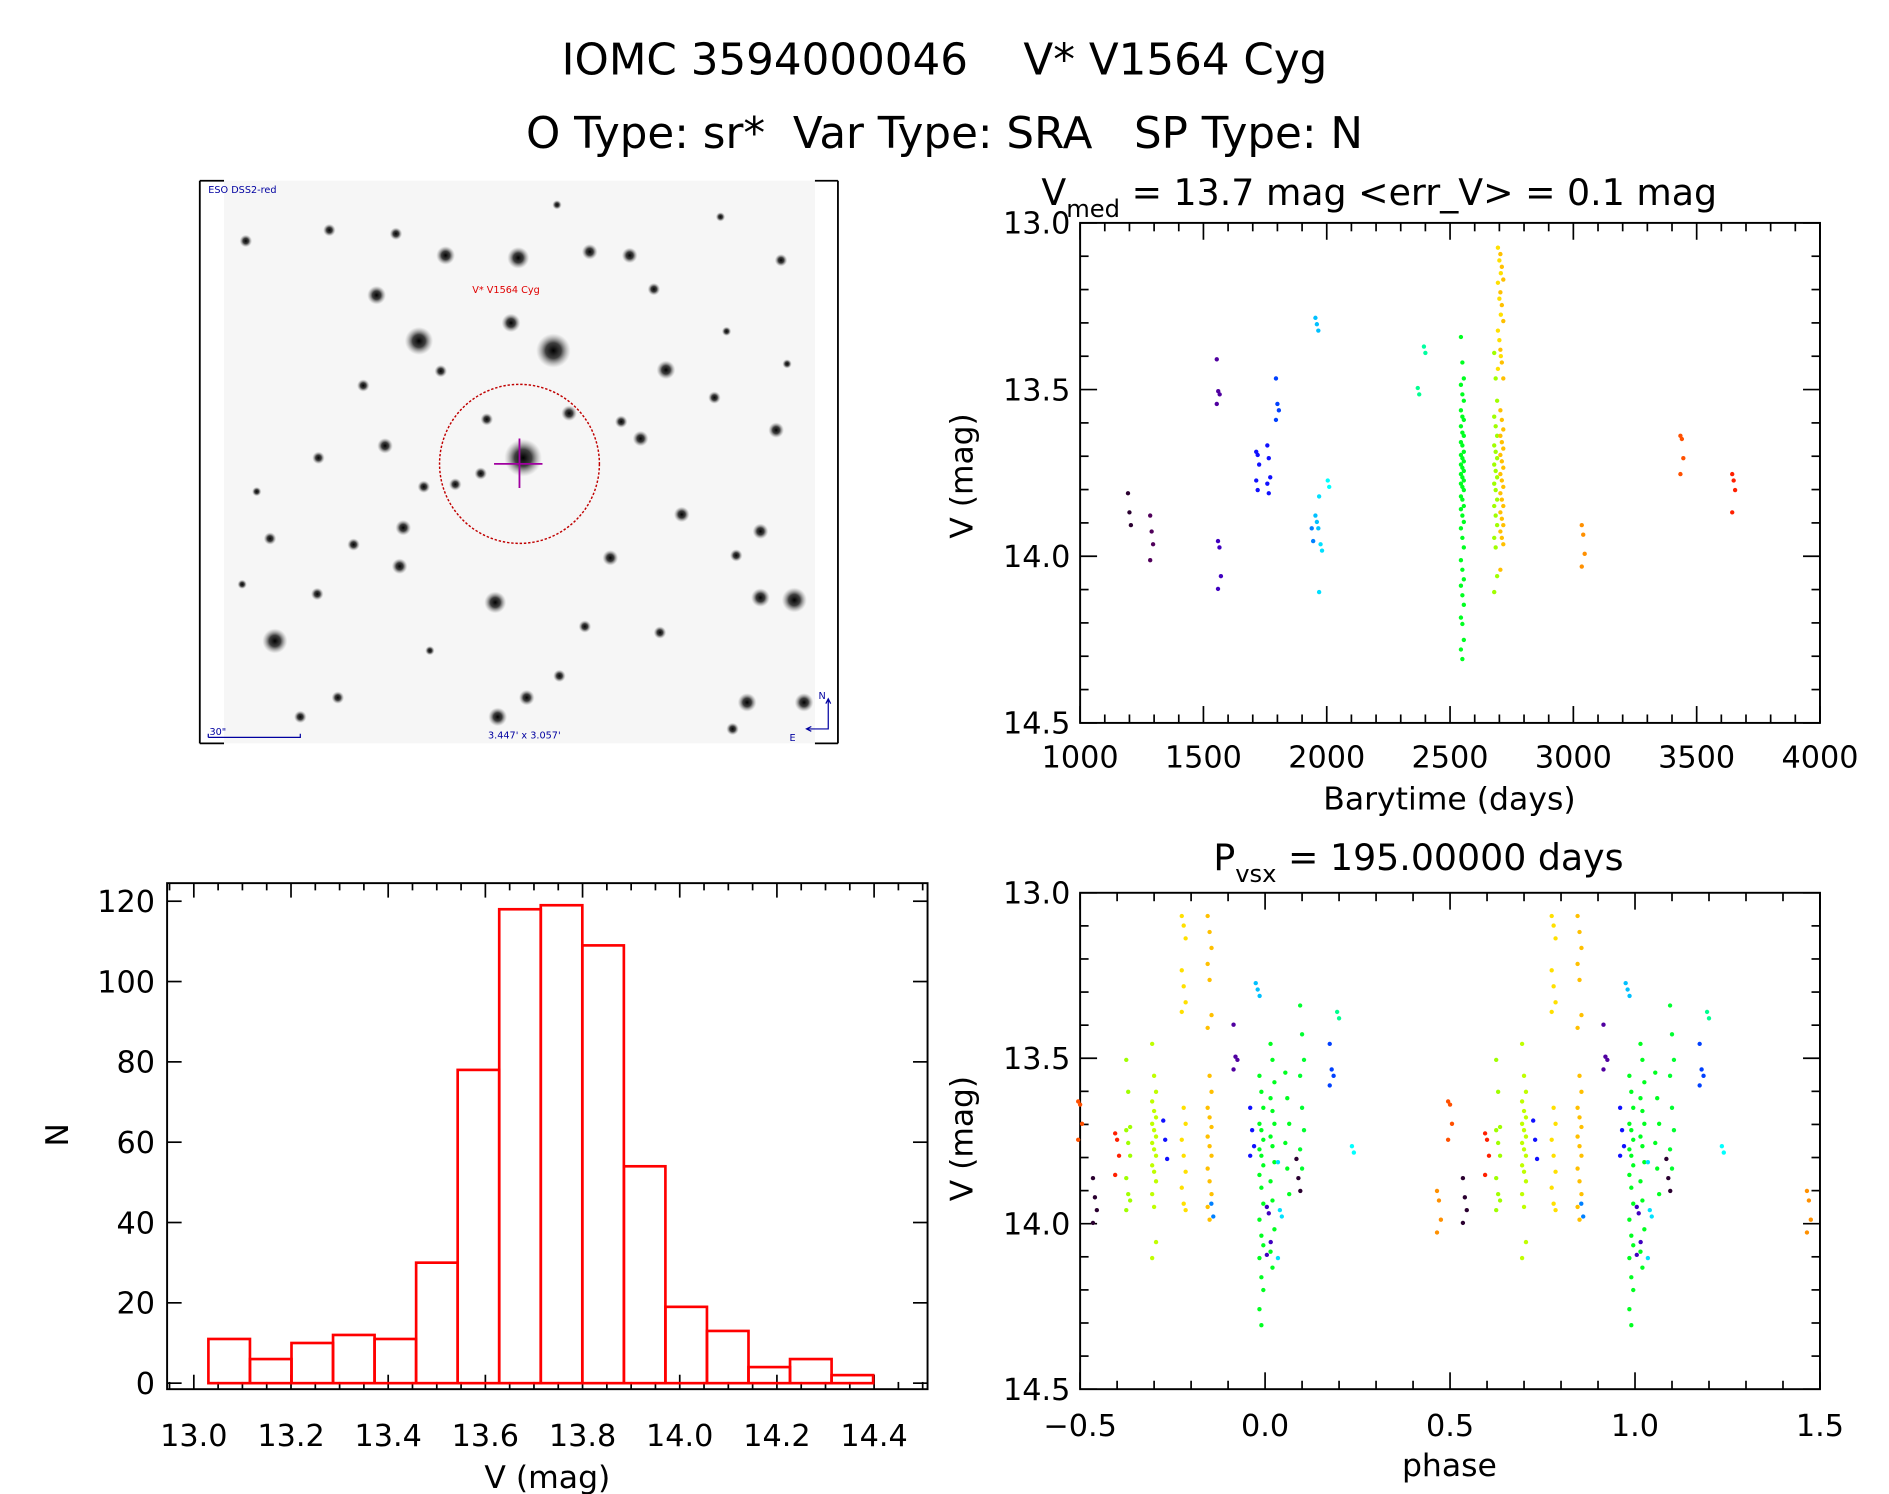 This screenshot has width=1889, height=1494. Describe the element at coordinates (679, 1436) in the screenshot. I see `x-tick-label: 14.0` at that location.